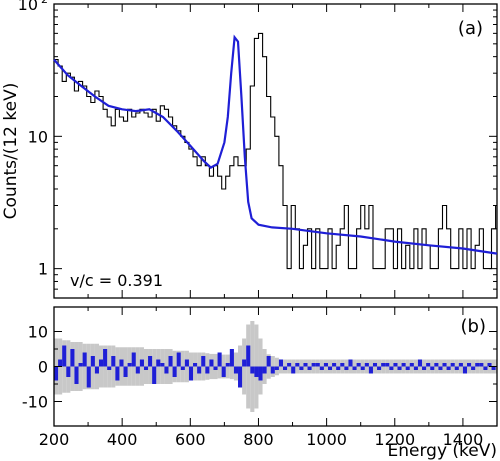 This screenshot has height=461, width=500. Describe the element at coordinates (442, 451) in the screenshot. I see `x-axis-label: Energy (keV)` at that location.